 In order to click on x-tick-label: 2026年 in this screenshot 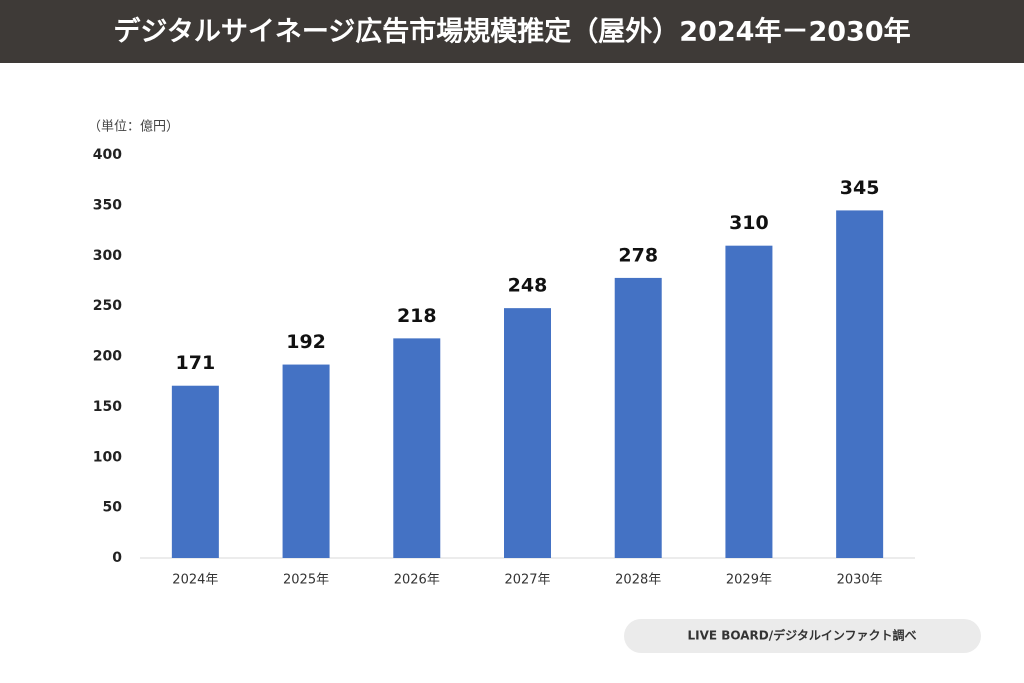, I will do `click(417, 580)`.